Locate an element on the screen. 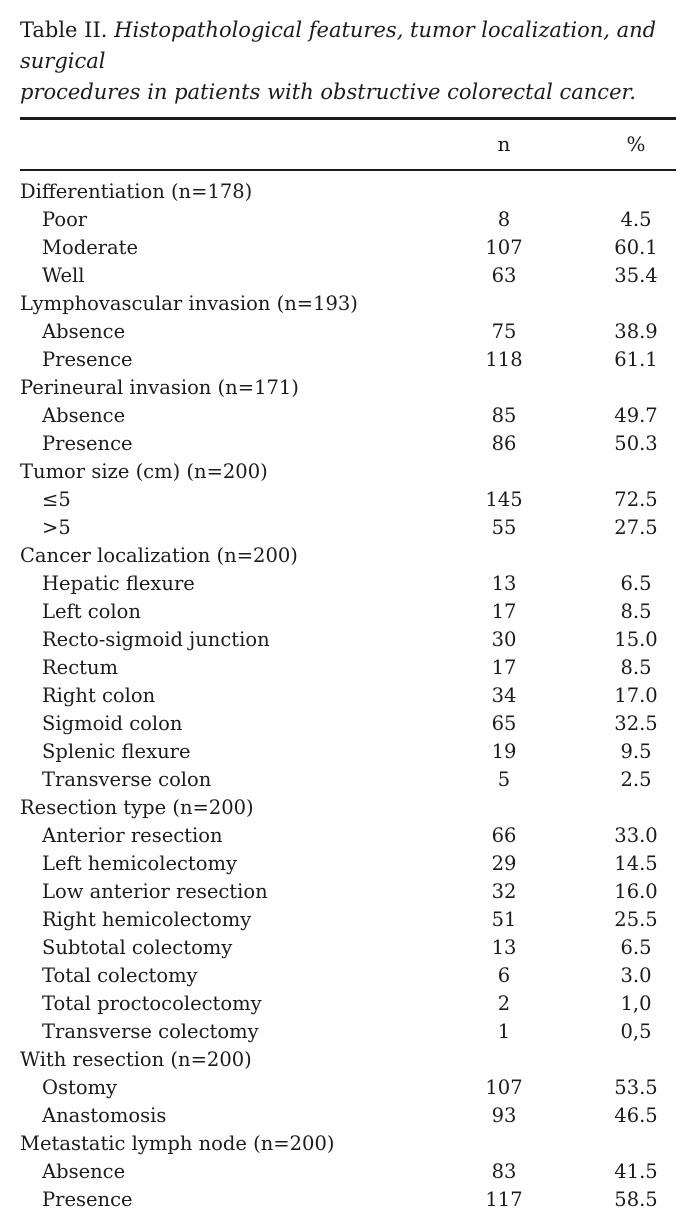  row-label: Moderate is located at coordinates (90, 247).